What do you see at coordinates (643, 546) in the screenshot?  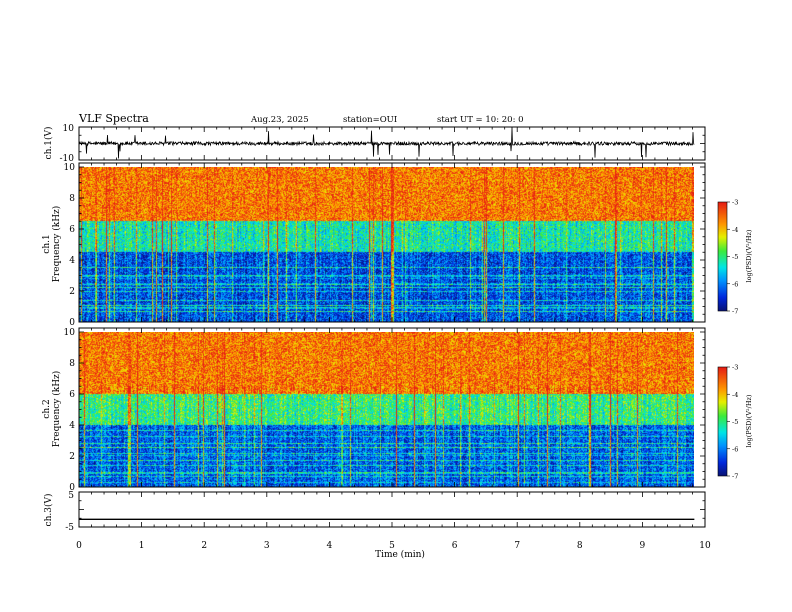 I see `time-tick-9: 9` at bounding box center [643, 546].